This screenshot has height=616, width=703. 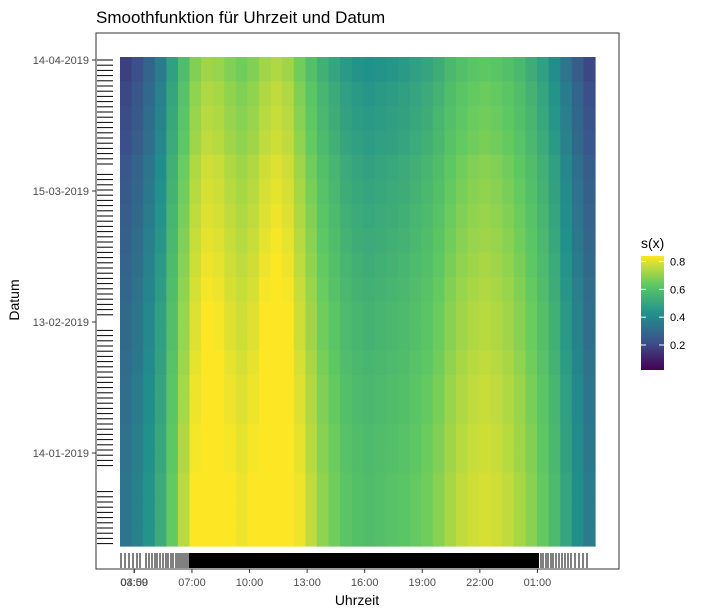 I want to click on legend-tick-label: 0.2, so click(x=677, y=346).